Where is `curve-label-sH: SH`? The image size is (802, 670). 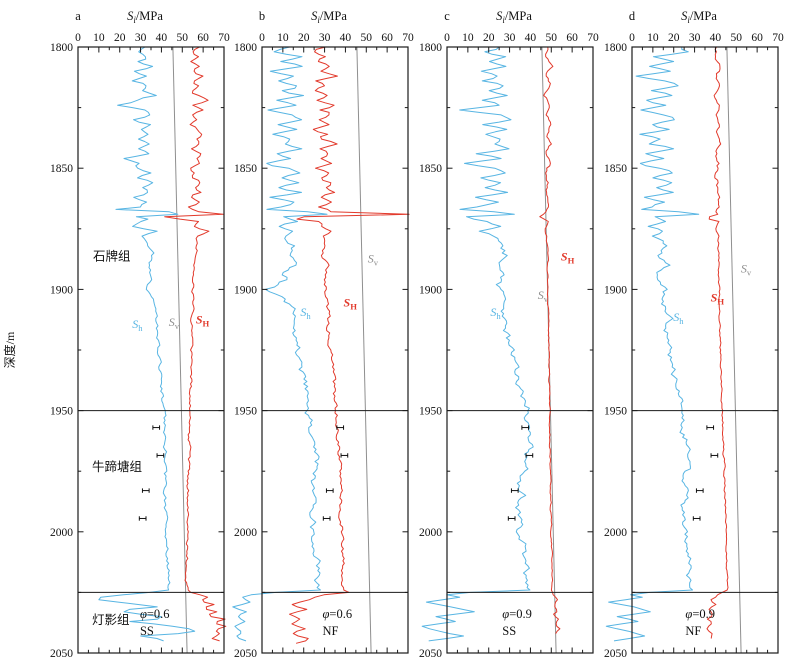
curve-label-sH: SH is located at coordinates (568, 257).